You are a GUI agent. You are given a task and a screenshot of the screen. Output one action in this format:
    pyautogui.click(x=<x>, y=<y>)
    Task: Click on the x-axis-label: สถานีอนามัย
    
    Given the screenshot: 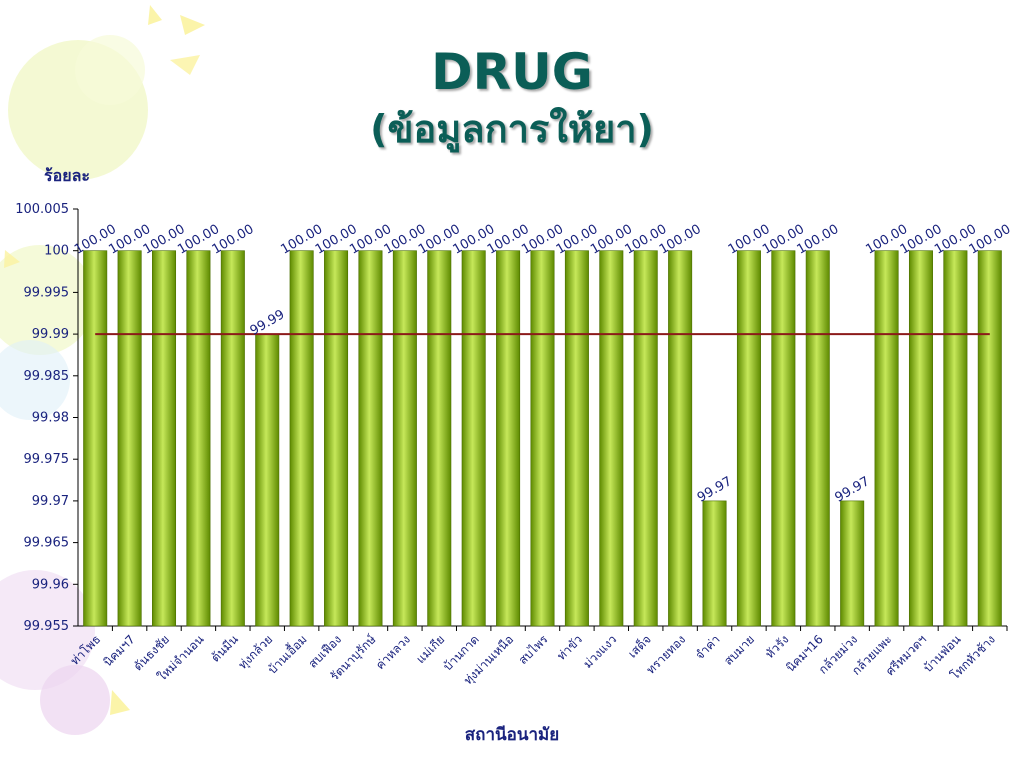 What is the action you would take?
    pyautogui.click(x=512, y=735)
    